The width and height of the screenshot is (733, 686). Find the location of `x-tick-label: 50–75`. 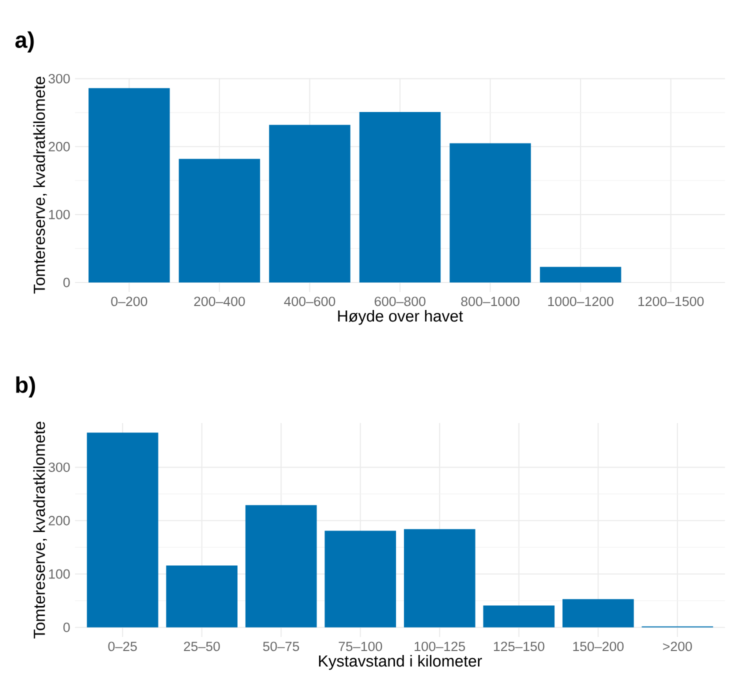

x-tick-label: 50–75 is located at coordinates (281, 647).